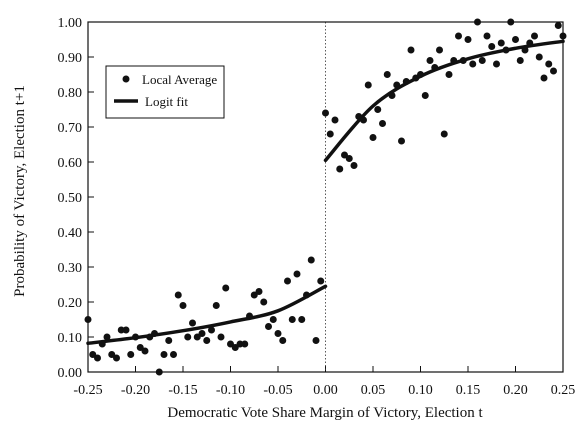 This screenshot has width=579, height=429. Describe the element at coordinates (182, 390) in the screenshot. I see `x-tick-label: -0.15` at that location.